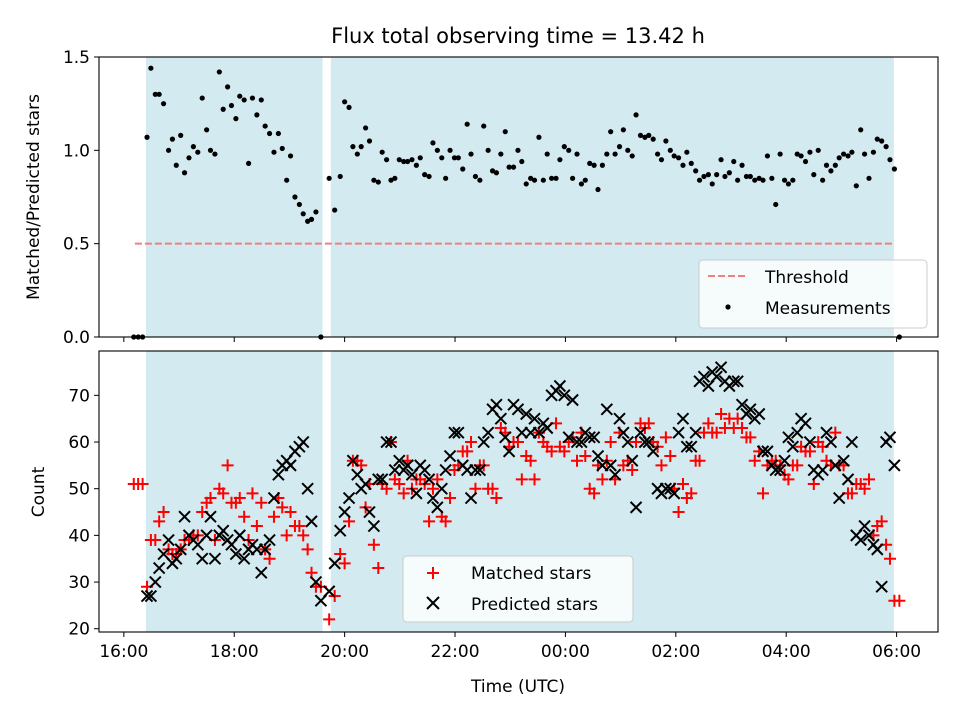 Image resolution: width=960 pixels, height=720 pixels. What do you see at coordinates (76, 338) in the screenshot?
I see `y-tick-label: 0.0` at bounding box center [76, 338].